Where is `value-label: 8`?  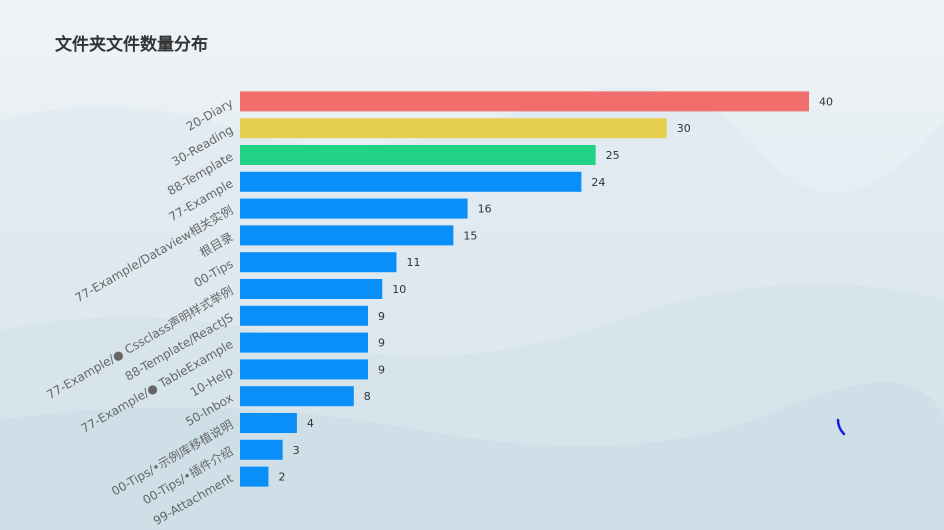
value-label: 8 is located at coordinates (367, 396).